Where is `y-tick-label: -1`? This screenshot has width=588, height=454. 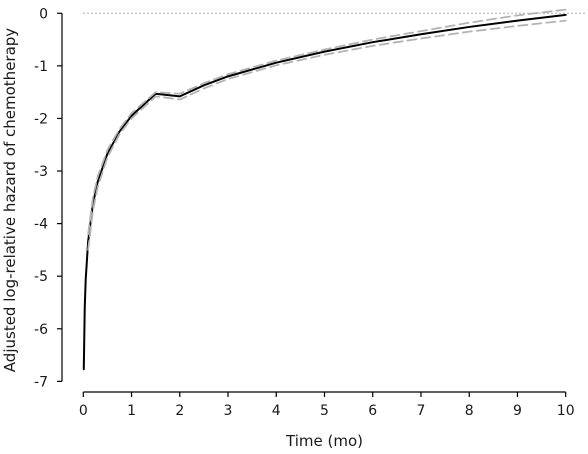
y-tick-label: -1 is located at coordinates (41, 67).